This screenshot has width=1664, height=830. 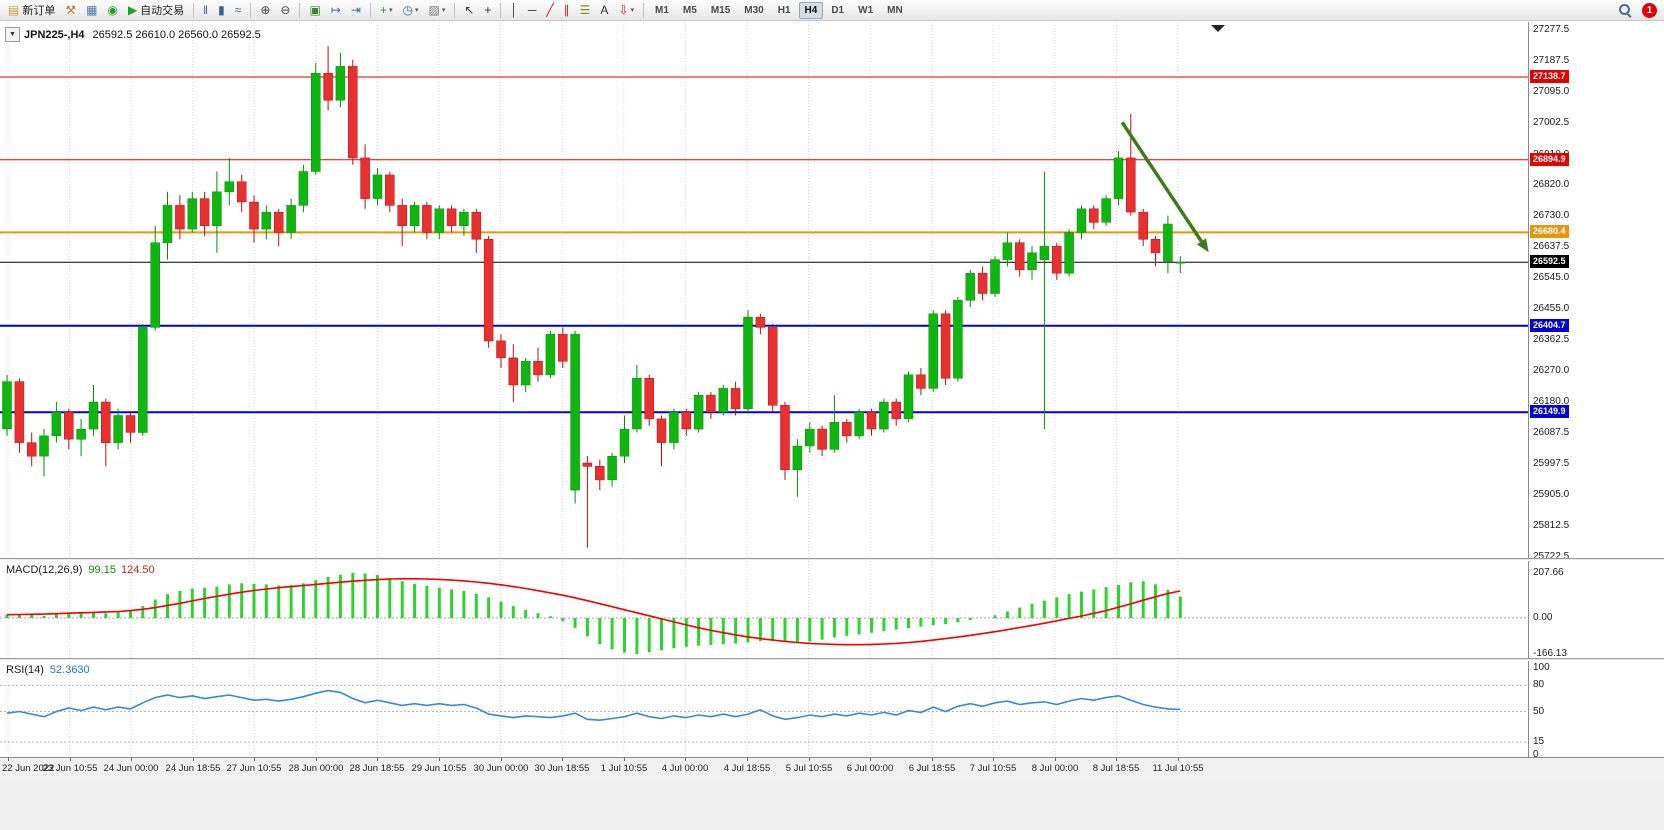 What do you see at coordinates (12, 34) in the screenshot?
I see `symbol-dropdown-icon: ▼` at bounding box center [12, 34].